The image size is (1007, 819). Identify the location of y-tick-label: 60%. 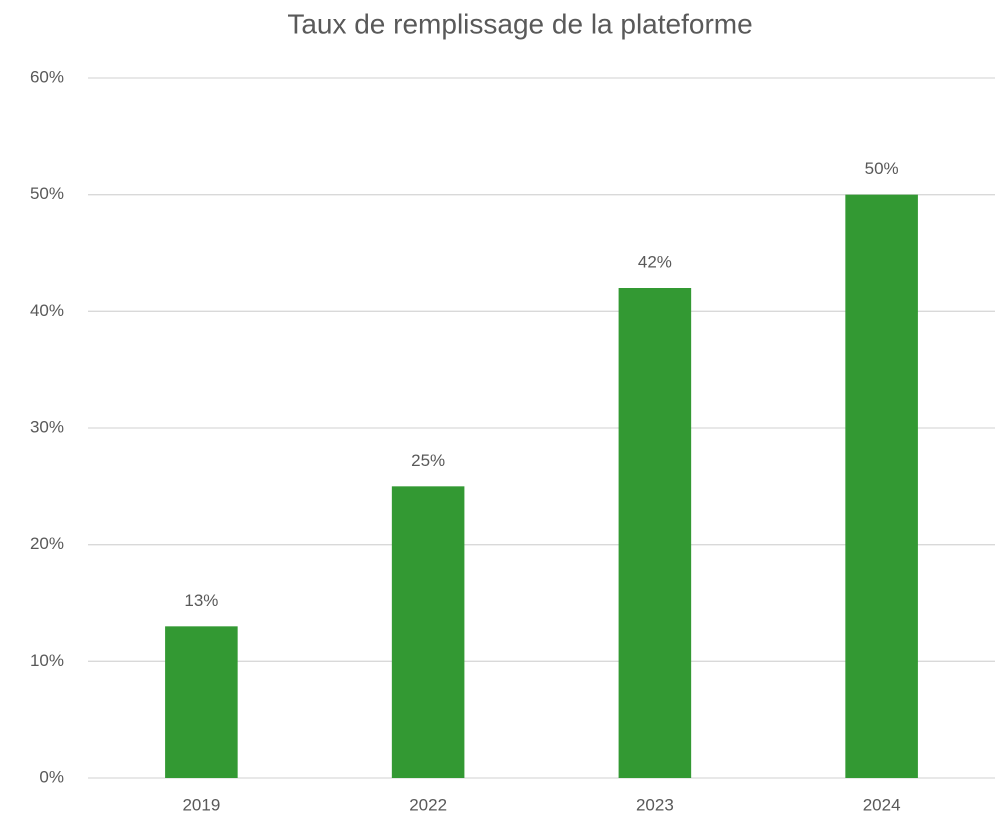
(47, 76).